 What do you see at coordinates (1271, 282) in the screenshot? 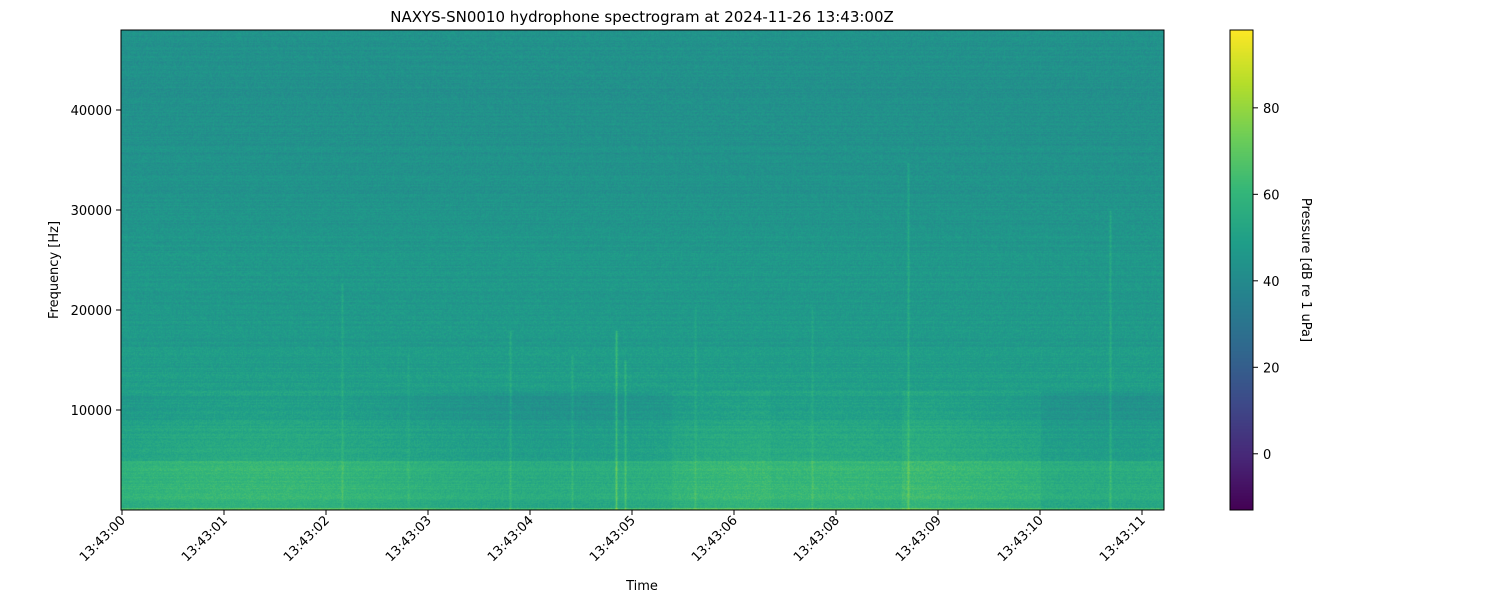
I see `colorbar-tick-label: 40` at bounding box center [1271, 282].